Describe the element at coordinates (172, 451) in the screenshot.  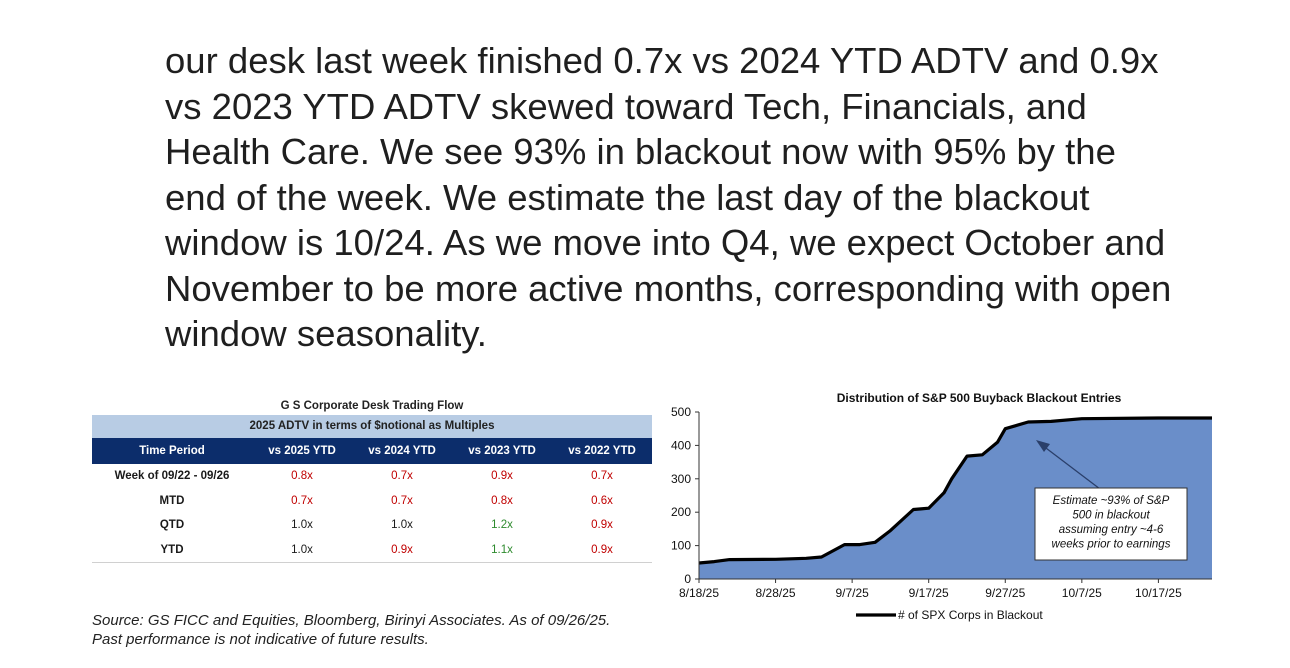
I see `header-time-period: Time Period` at that location.